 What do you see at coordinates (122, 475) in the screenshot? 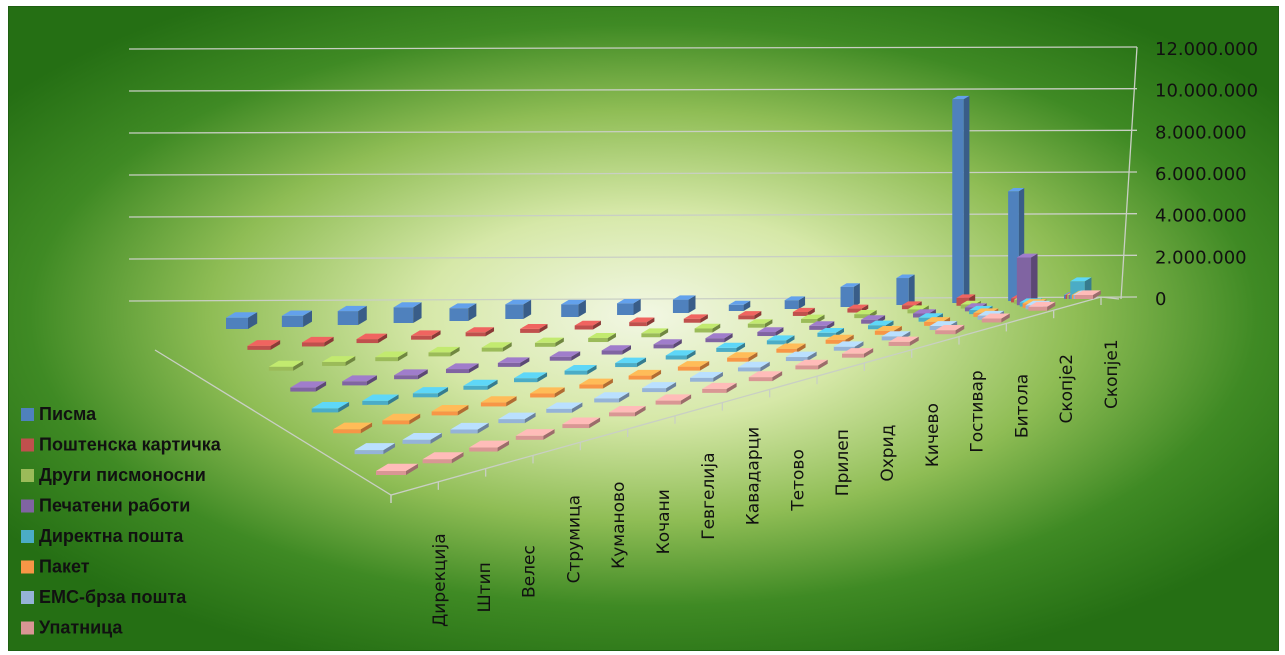
I see `legend-label: Други писмоносни` at bounding box center [122, 475].